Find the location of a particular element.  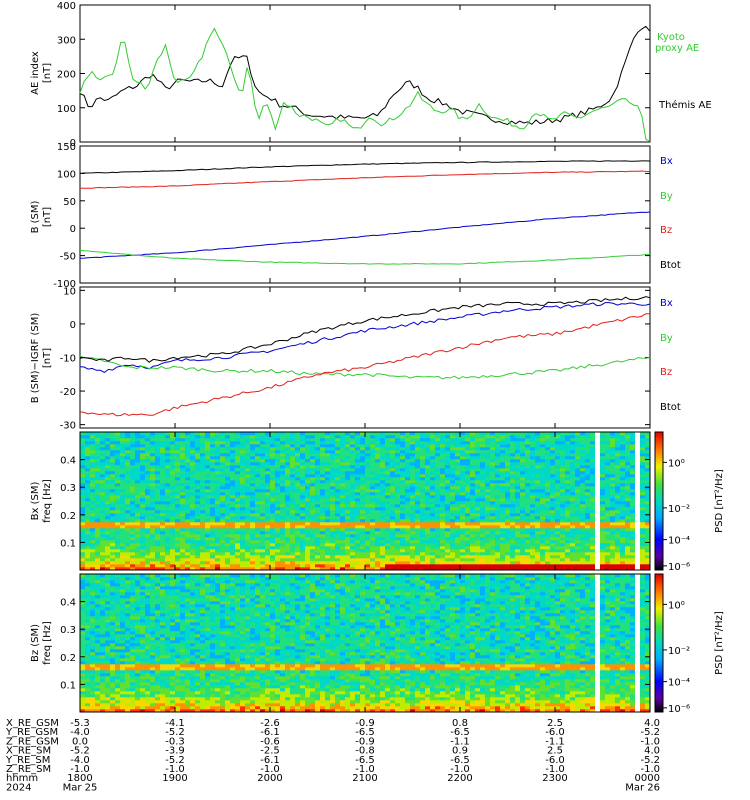

b_minus_igrf-series-btot is located at coordinates (365, 329).